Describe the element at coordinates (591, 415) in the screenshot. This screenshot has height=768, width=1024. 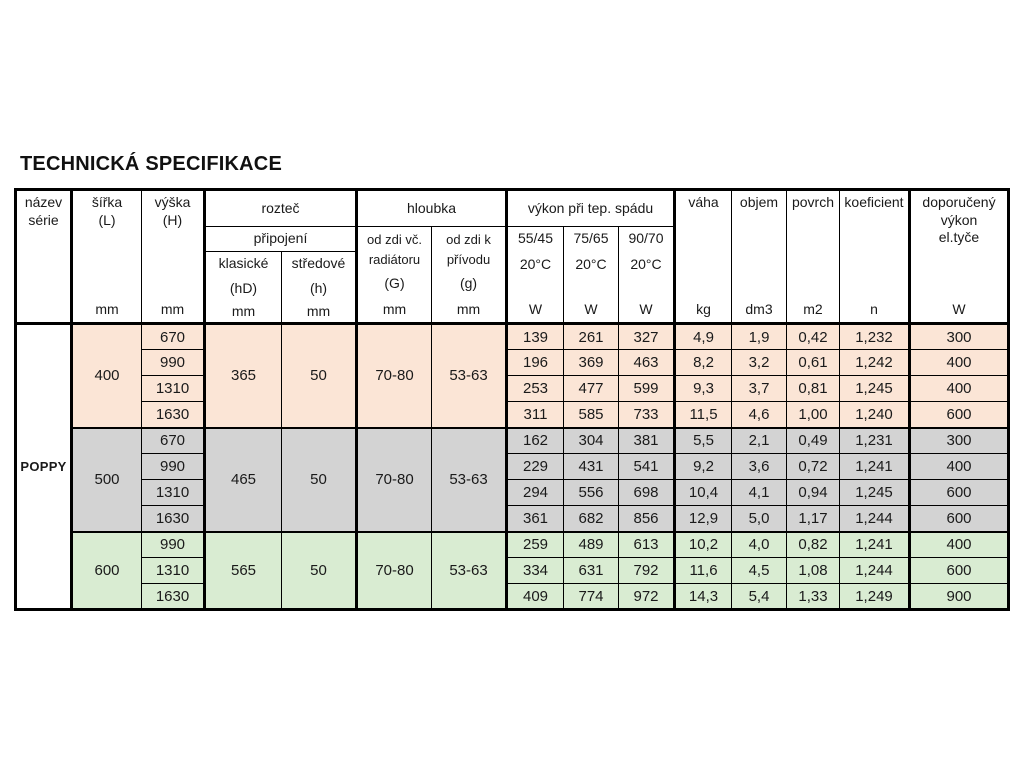
I see `cell-vykon-75: 585` at that location.